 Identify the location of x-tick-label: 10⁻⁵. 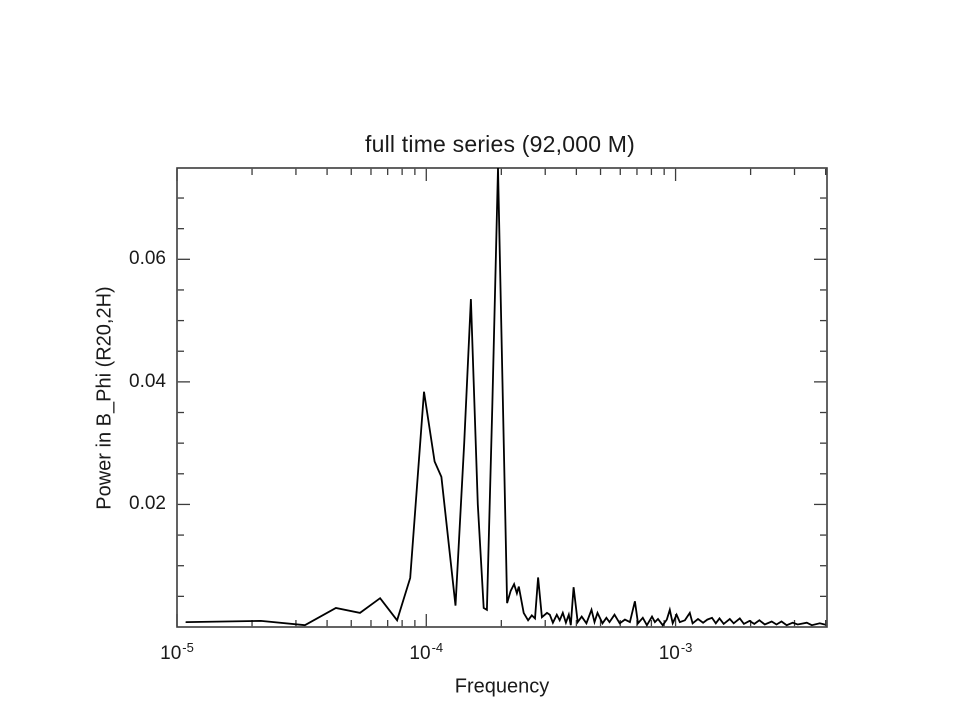
(177, 652).